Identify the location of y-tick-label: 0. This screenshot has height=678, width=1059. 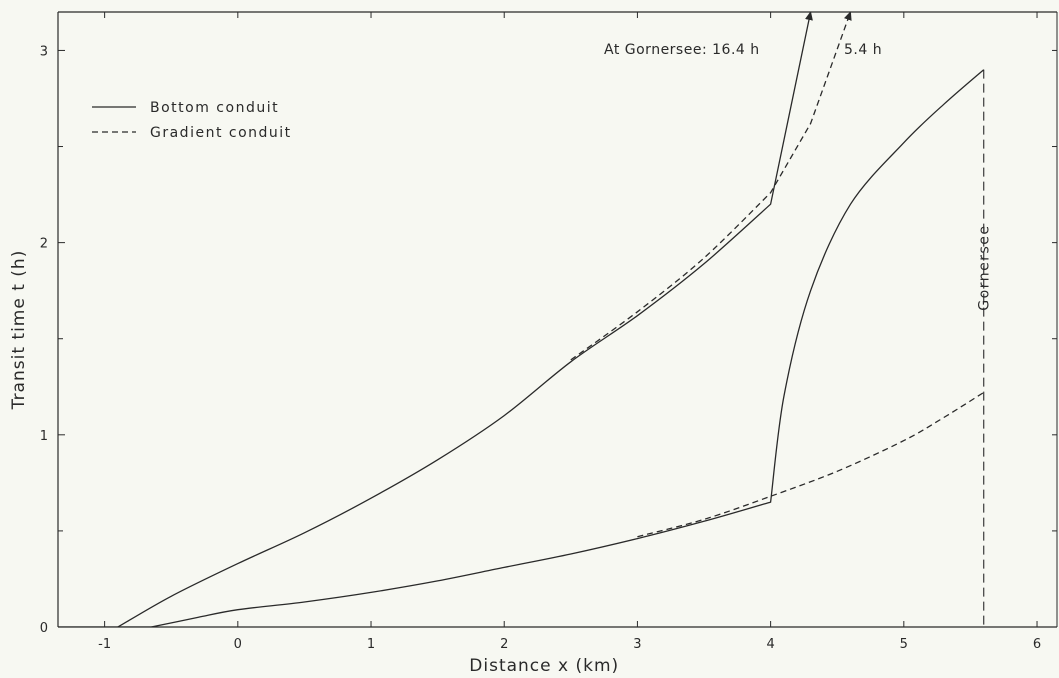
(44, 628).